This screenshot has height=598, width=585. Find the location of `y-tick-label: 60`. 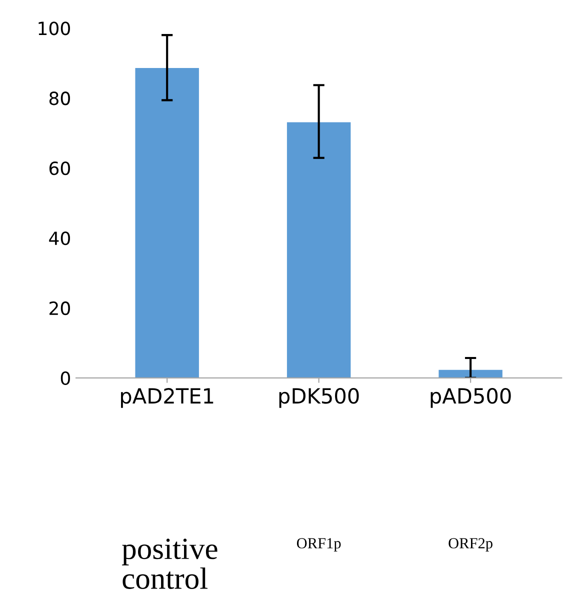

y-tick-label: 60 is located at coordinates (59, 168).